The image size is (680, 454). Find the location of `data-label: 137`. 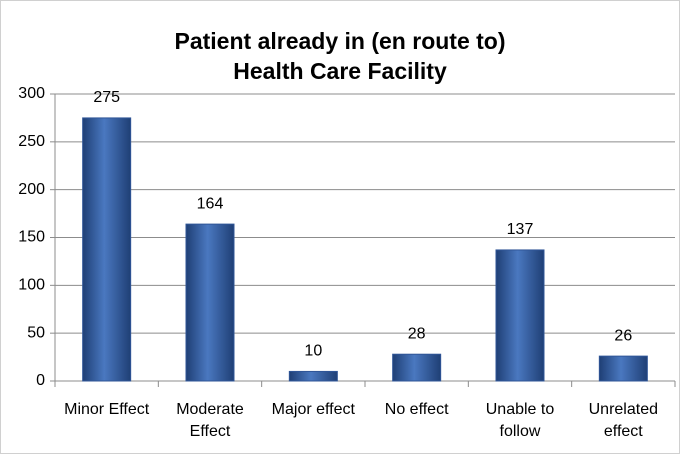

data-label: 137 is located at coordinates (520, 229).